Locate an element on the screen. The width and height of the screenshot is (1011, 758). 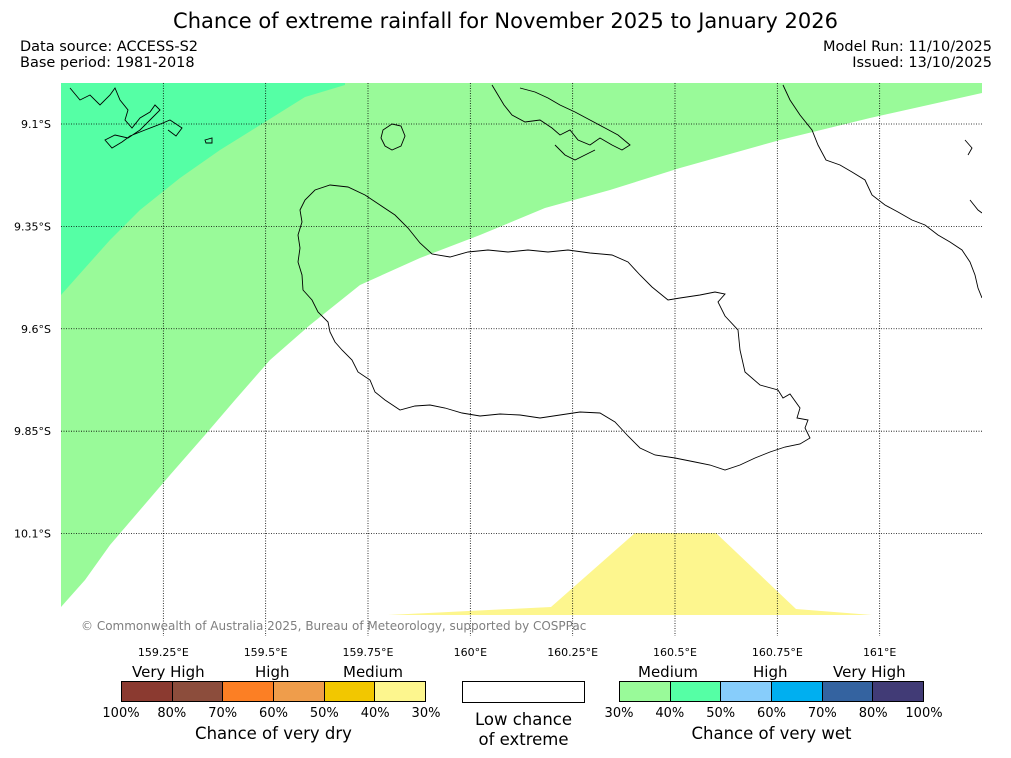
wet-tick-label: 70% is located at coordinates (822, 713).